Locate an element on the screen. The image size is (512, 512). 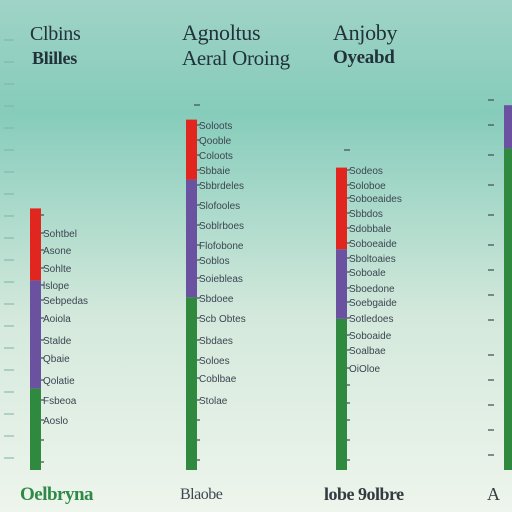
tick-label: Soloboe is located at coordinates (367, 186).